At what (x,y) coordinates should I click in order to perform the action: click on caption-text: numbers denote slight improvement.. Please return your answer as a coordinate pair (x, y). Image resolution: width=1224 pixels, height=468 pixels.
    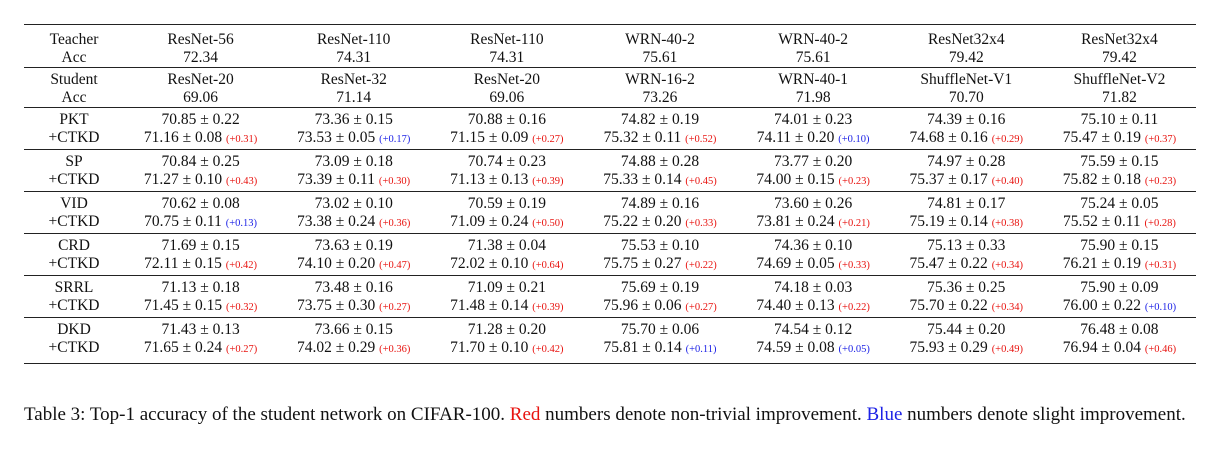
    Looking at the image, I should click on (1046, 414).